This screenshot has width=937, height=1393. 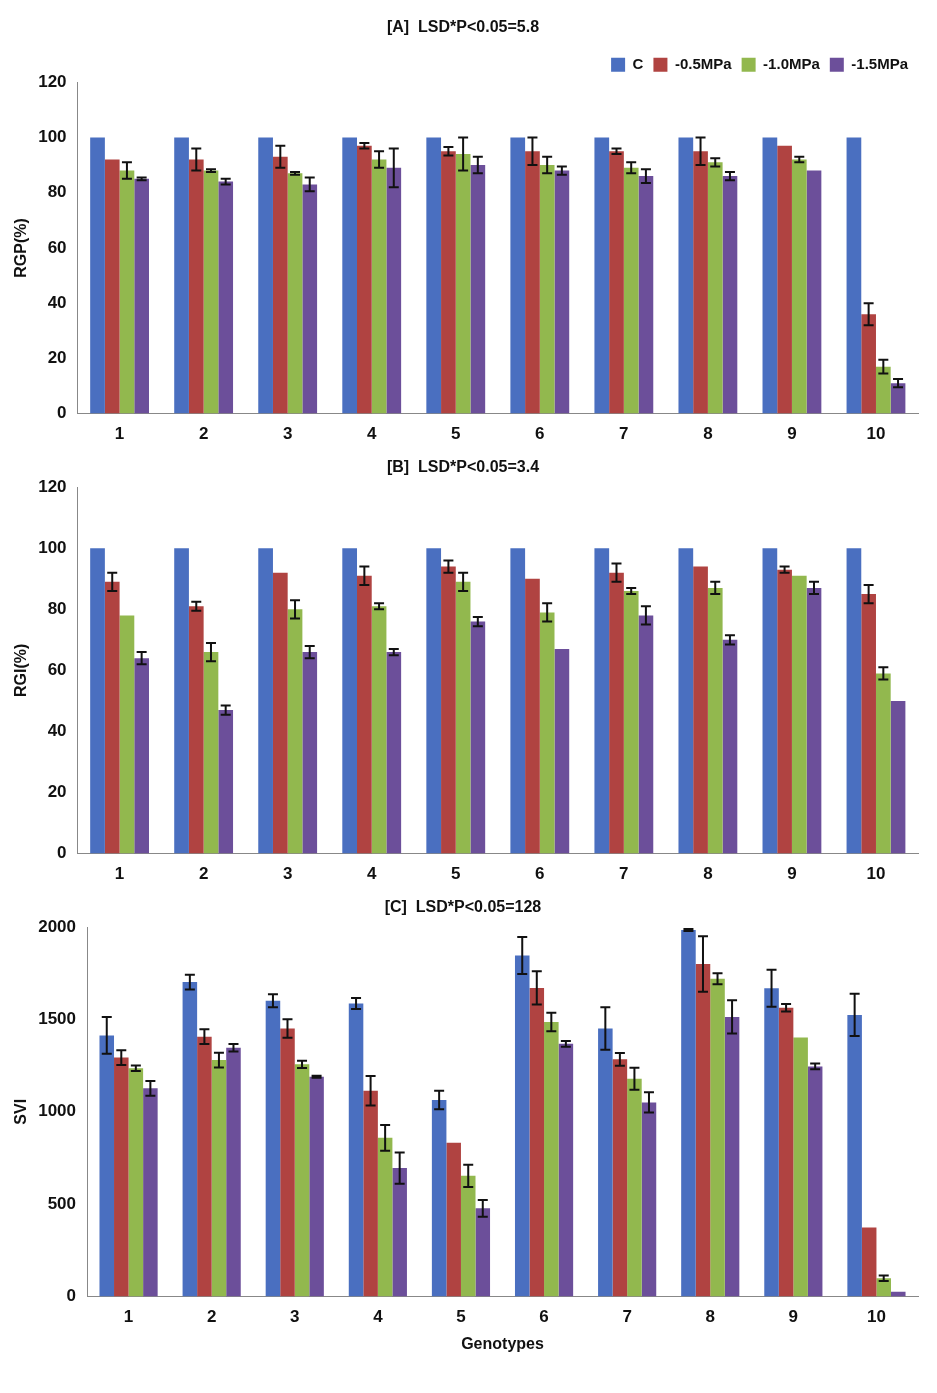 I want to click on y-tick-label: 2000, so click(x=57, y=926).